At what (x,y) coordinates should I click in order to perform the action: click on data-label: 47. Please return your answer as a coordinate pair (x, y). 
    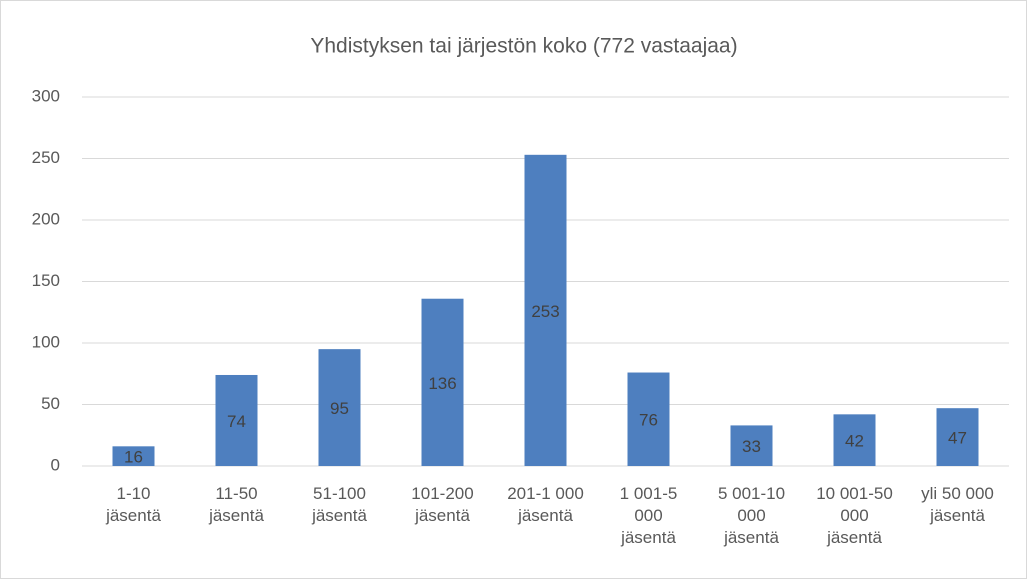
    Looking at the image, I should click on (957, 438).